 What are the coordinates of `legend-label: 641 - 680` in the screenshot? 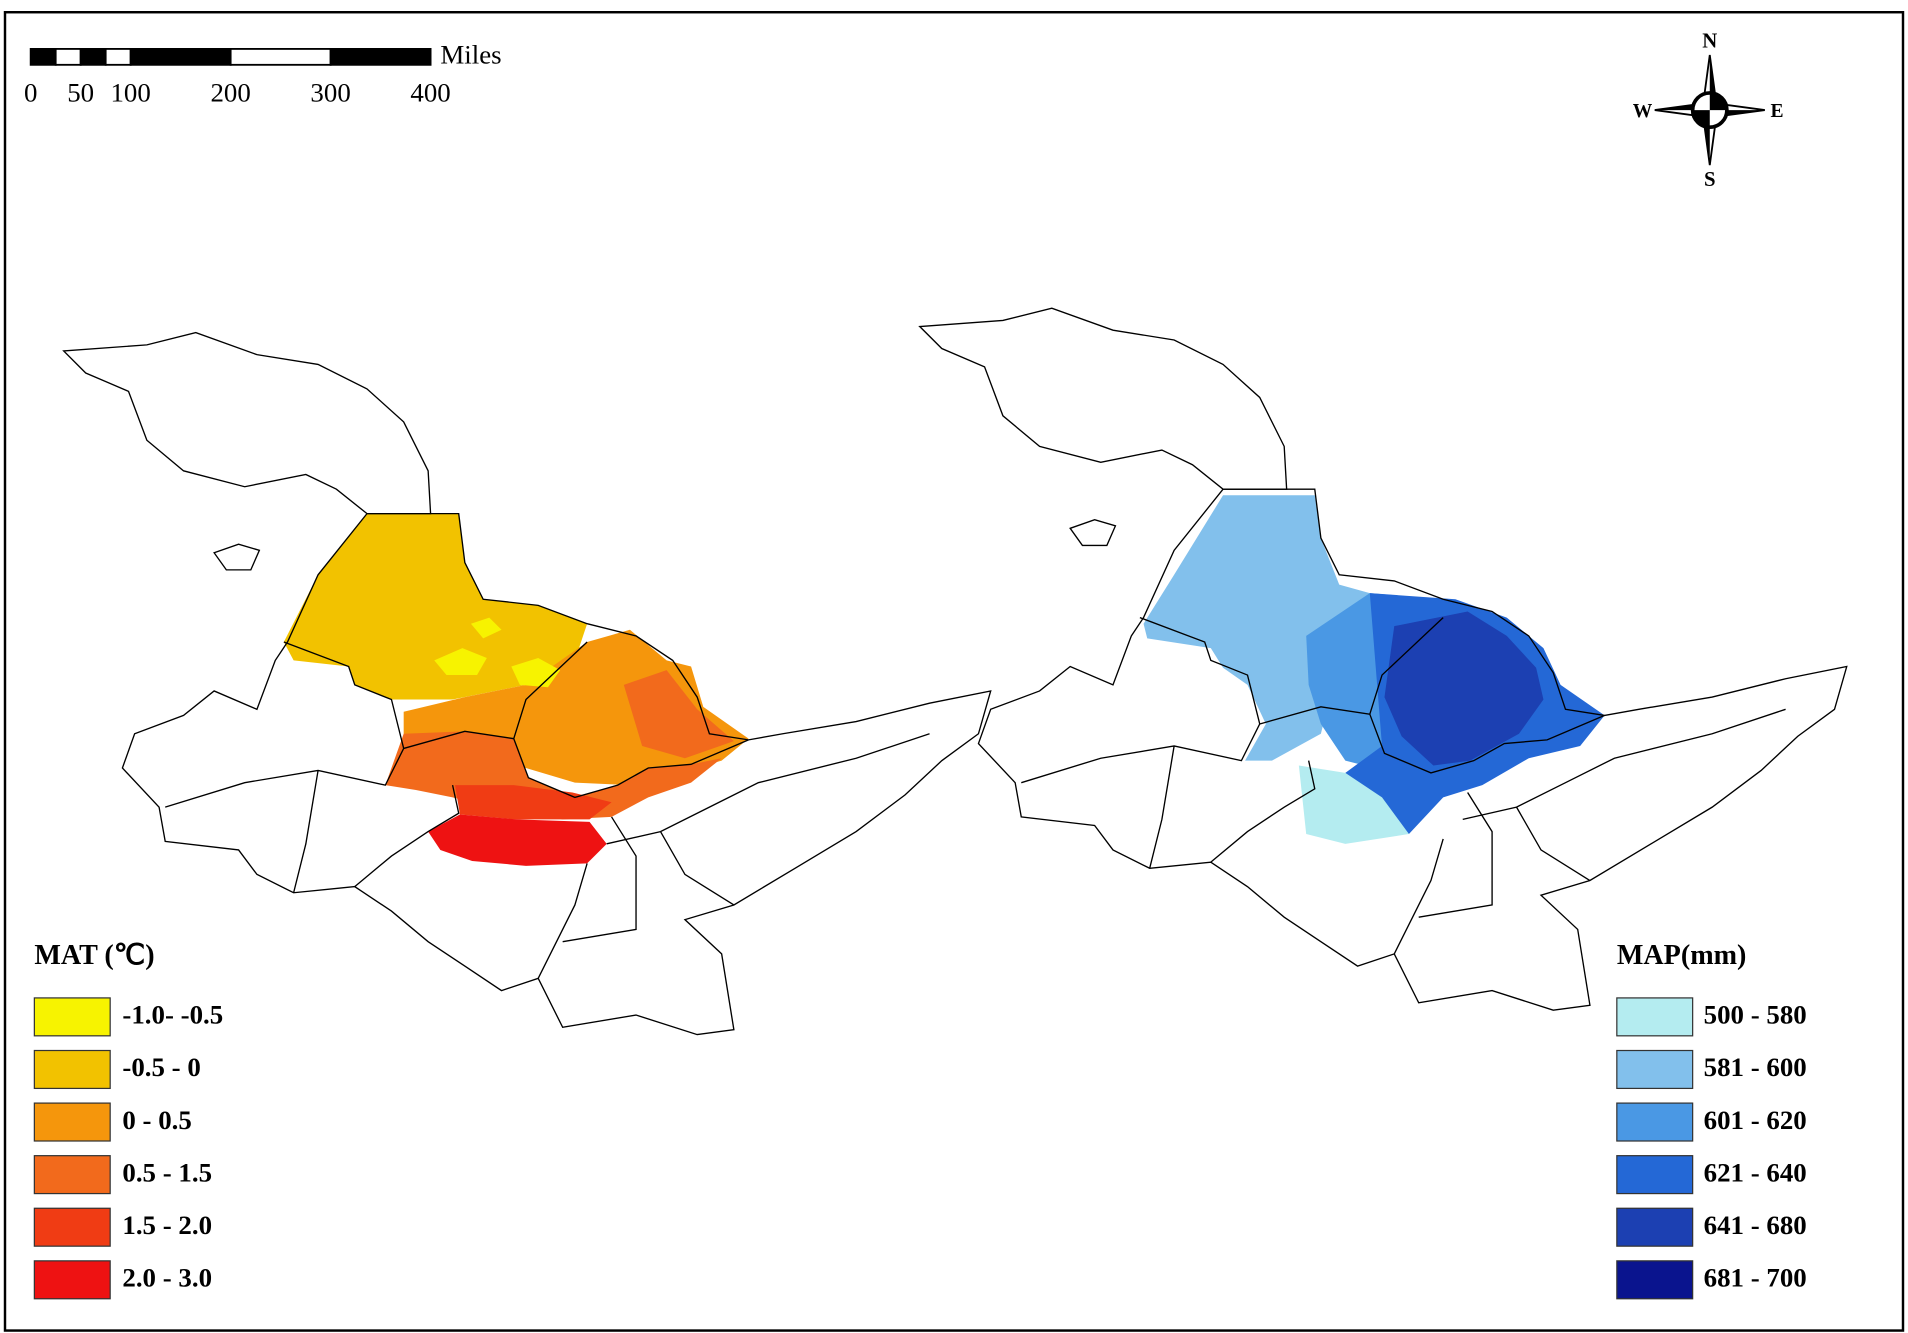 It's located at (1755, 1225).